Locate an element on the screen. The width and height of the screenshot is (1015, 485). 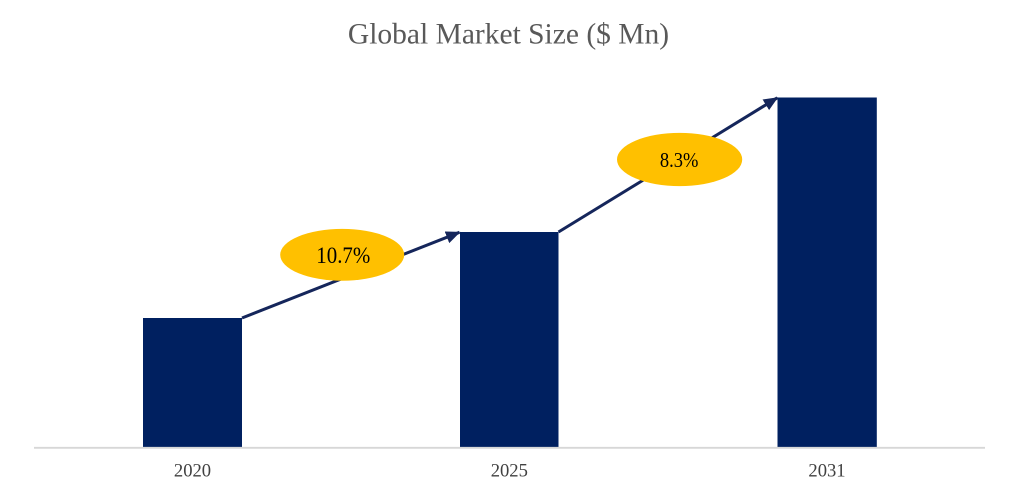
svg-text: Global Market Size ($ Mn) is located at coordinates (508, 35).